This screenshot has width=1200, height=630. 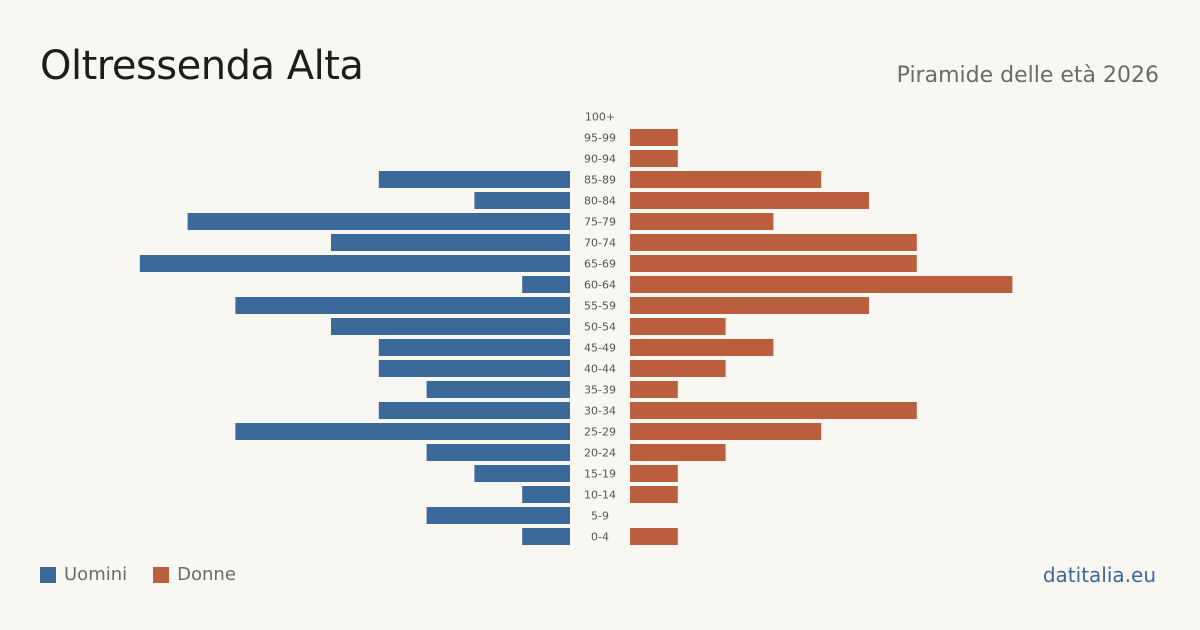 What do you see at coordinates (600, 495) in the screenshot?
I see `age-label-10-14: 10-14` at bounding box center [600, 495].